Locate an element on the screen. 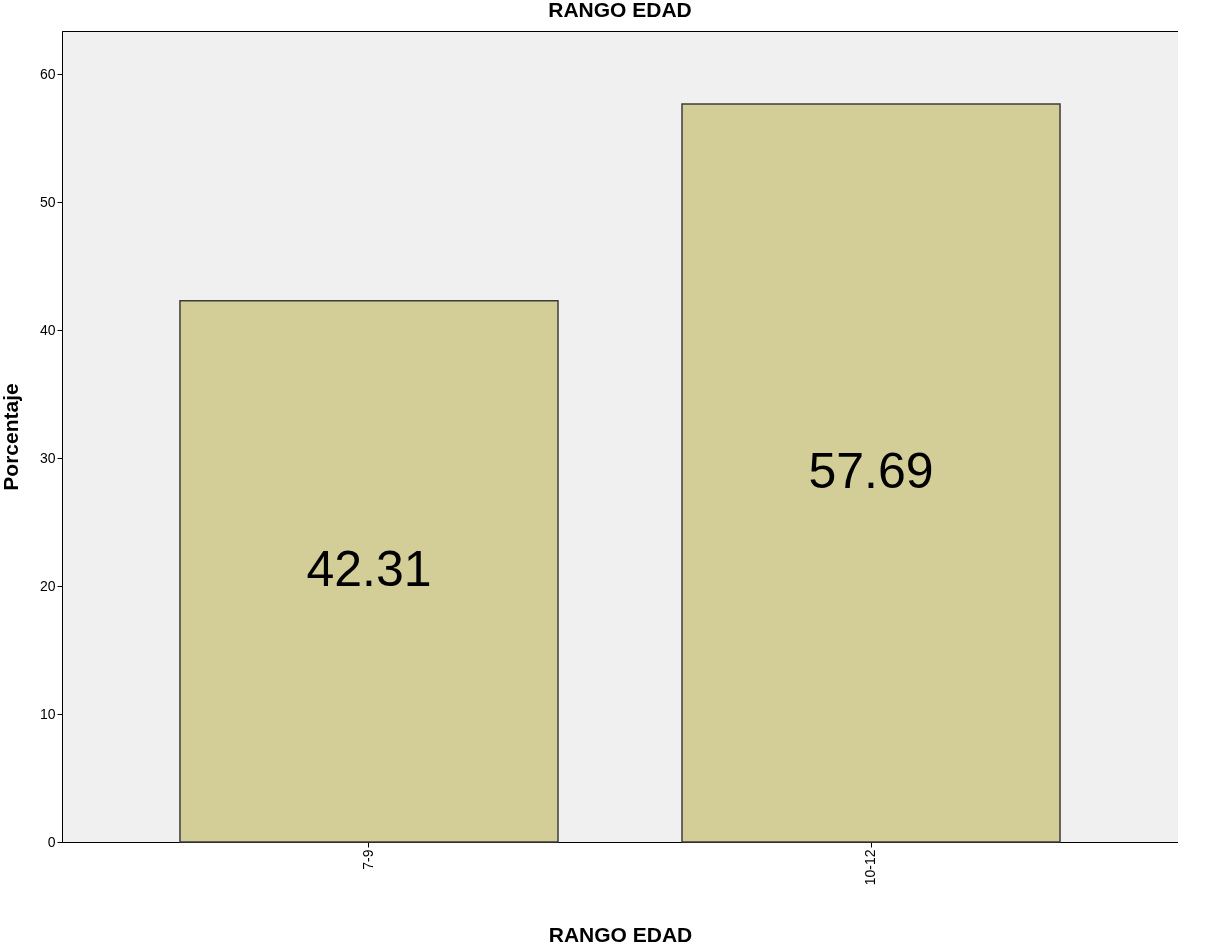  y-axis-title: Porcentaje is located at coordinates (11, 437).